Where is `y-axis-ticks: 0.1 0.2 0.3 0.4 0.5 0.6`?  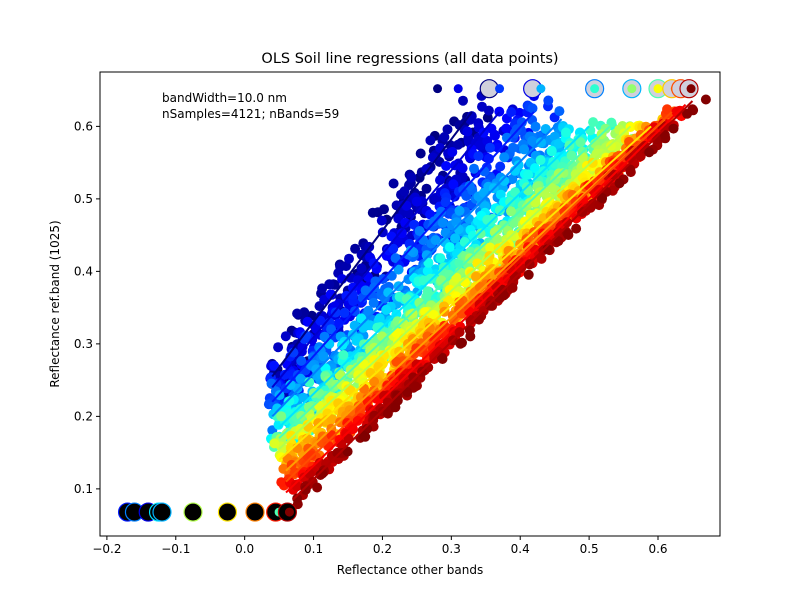
y-axis-ticks: 0.1 0.2 0.3 0.4 0.5 0.6 is located at coordinates (87, 307).